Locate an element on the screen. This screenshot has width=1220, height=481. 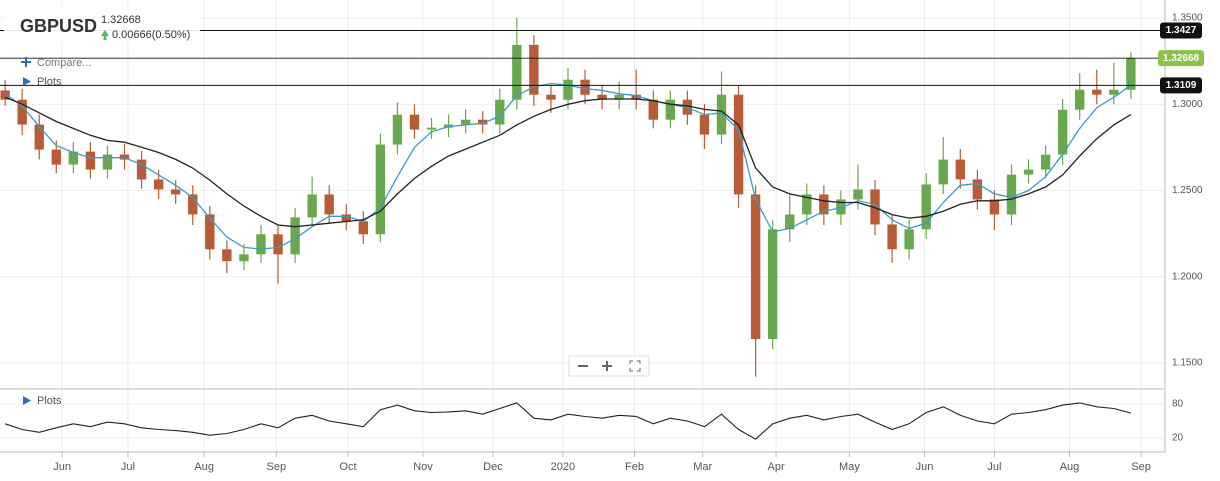
x-tick-label: Nov is located at coordinates (423, 467).